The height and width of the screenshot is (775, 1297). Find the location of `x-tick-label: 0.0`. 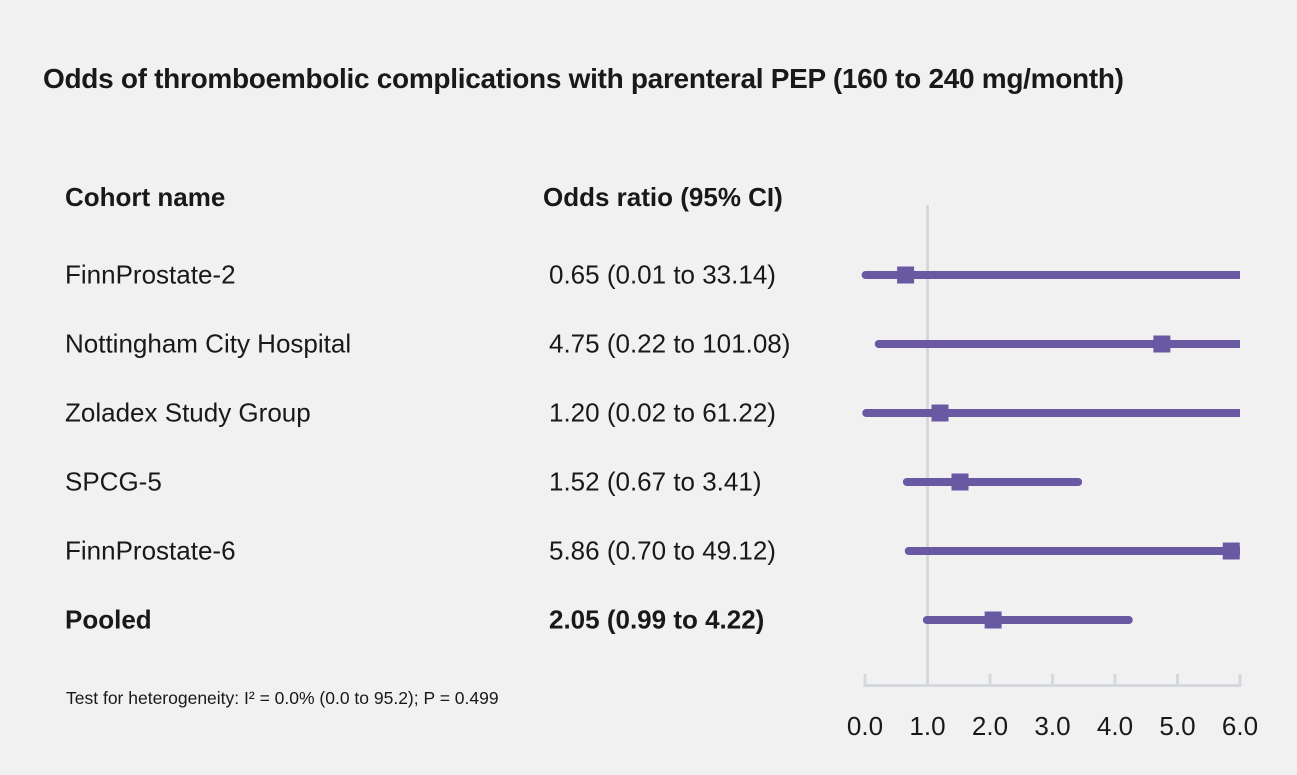

x-tick-label: 0.0 is located at coordinates (865, 726).